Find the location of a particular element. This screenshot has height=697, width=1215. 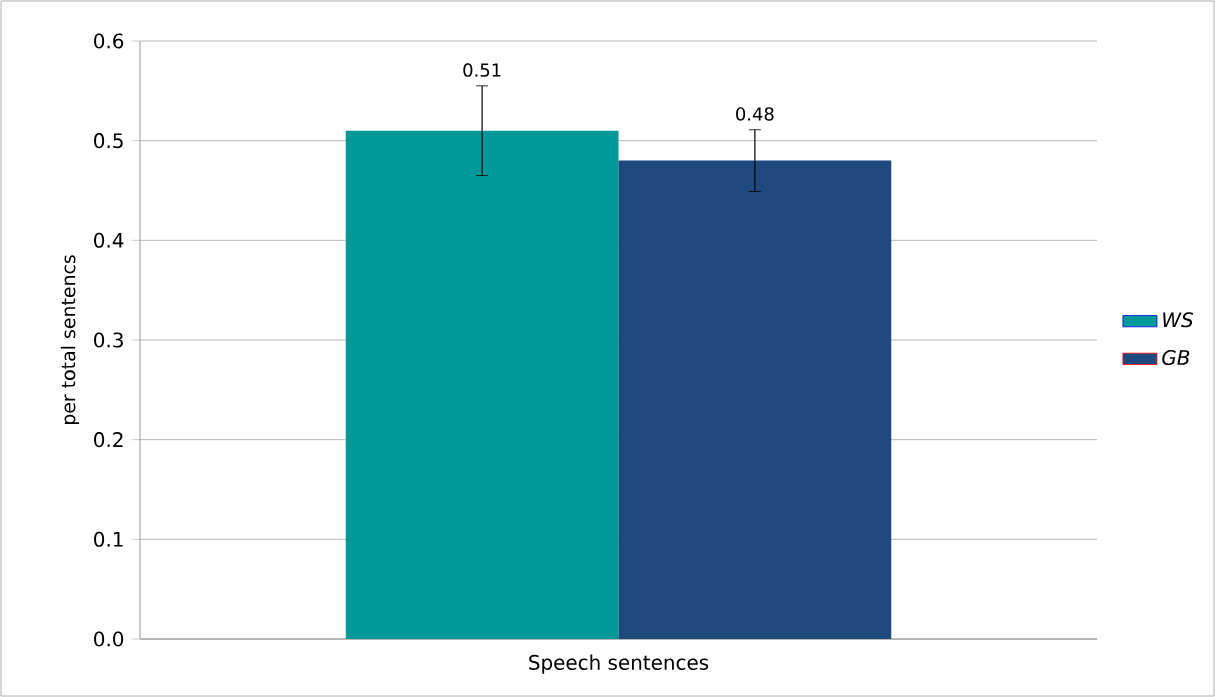

y-tick-label: 0.5 is located at coordinates (108, 141).